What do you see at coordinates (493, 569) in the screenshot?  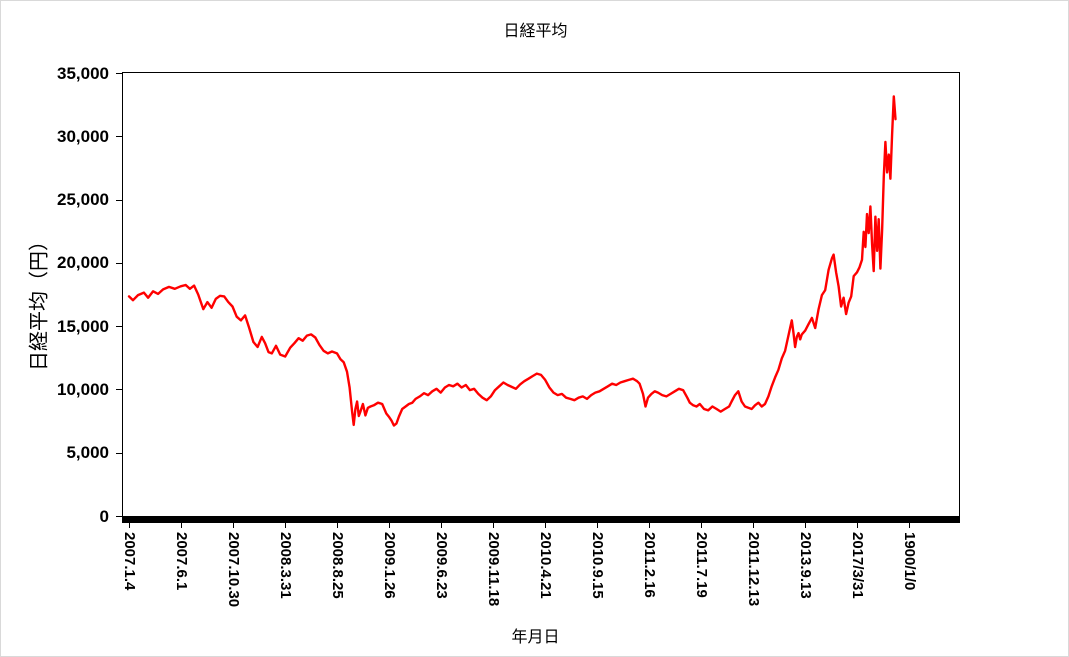 I see `x-tick-label: 2009.11.18` at bounding box center [493, 569].